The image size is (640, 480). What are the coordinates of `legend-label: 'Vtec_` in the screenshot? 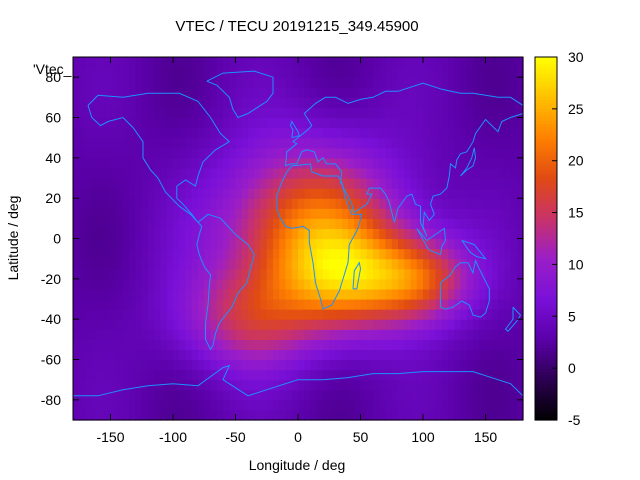 It's located at (52, 69).